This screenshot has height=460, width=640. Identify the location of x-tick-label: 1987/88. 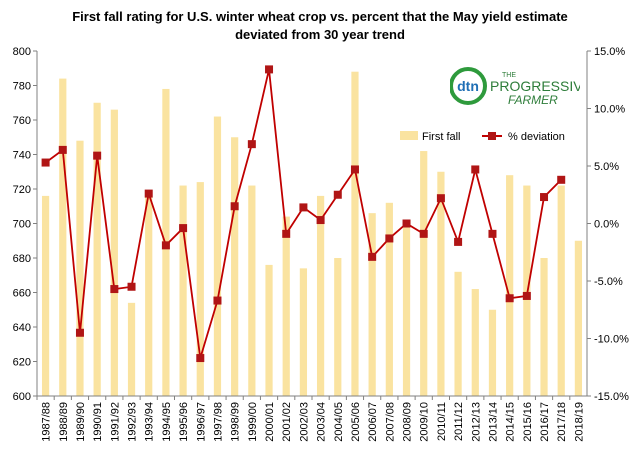
(47, 422).